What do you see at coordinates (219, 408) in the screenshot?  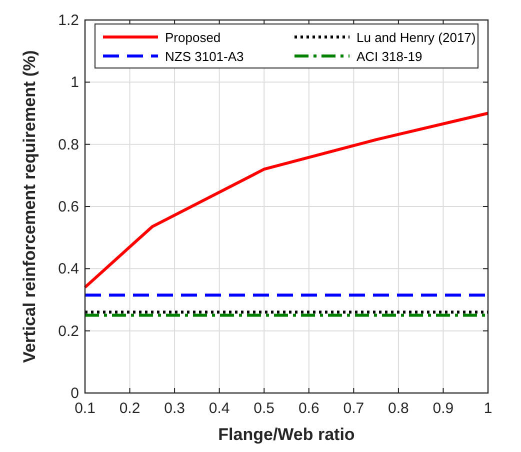 I see `x-tick-label: 0.4` at bounding box center [219, 408].